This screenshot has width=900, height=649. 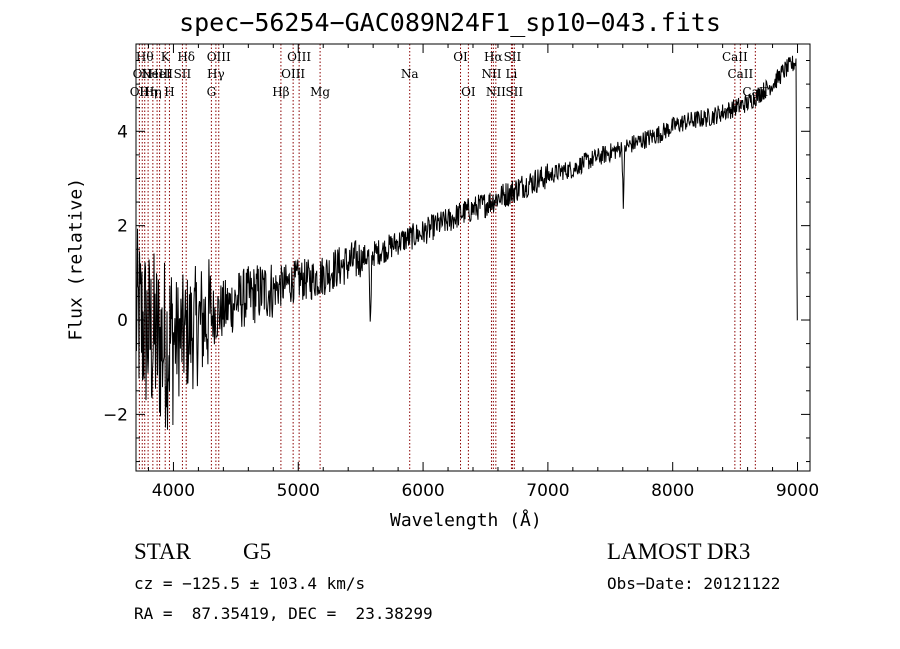 What do you see at coordinates (153, 92) in the screenshot?
I see `line-label-4: Hη` at bounding box center [153, 92].